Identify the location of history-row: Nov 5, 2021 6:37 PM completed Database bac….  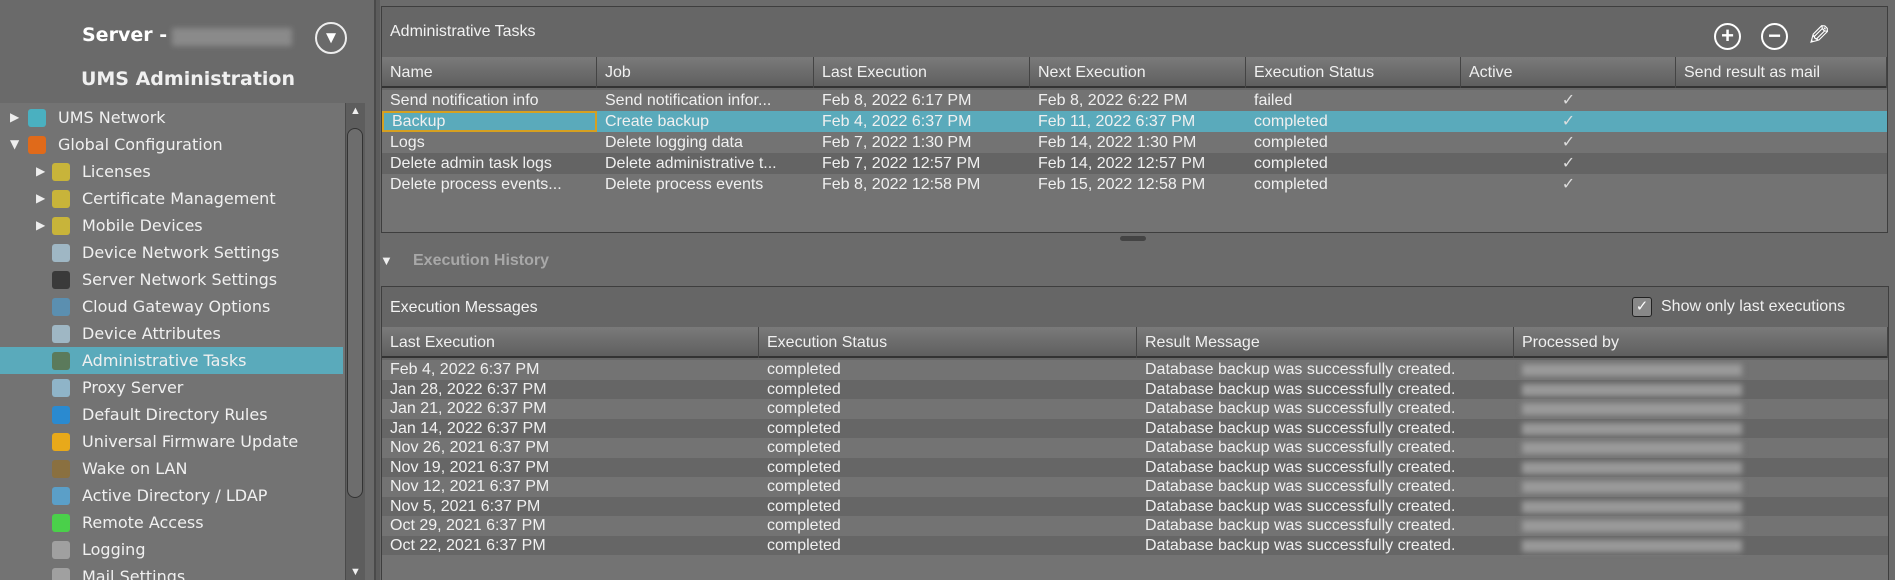
(1135, 506).